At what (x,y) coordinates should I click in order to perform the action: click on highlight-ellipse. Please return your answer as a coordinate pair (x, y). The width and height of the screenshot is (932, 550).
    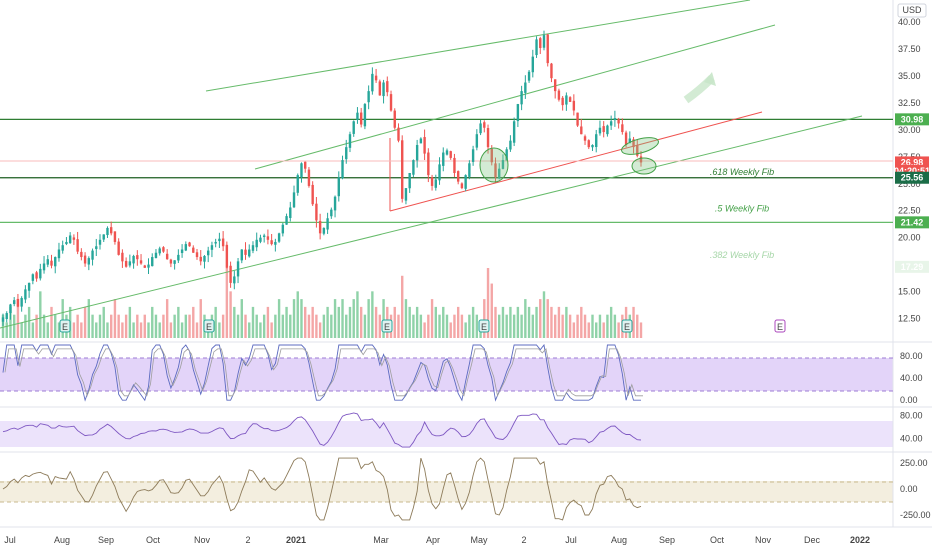
    Looking at the image, I should click on (640, 145).